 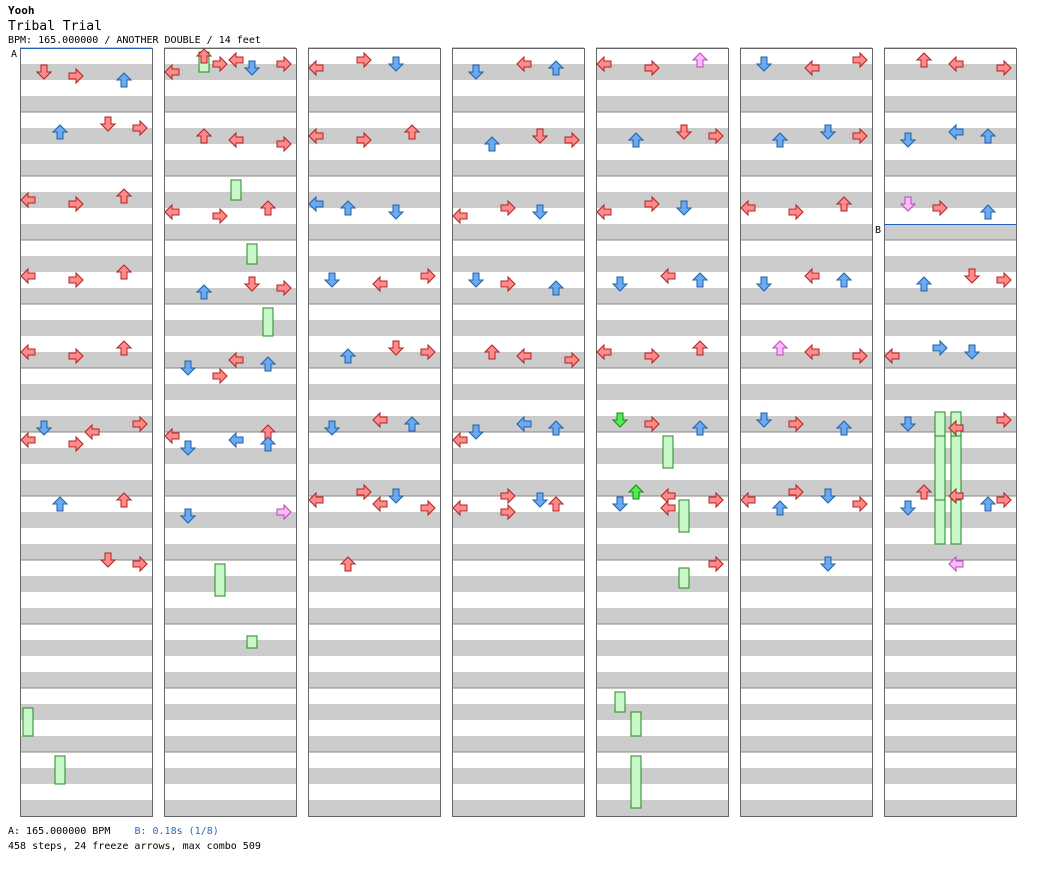 What do you see at coordinates (176, 831) in the screenshot?
I see `stop-text: B: 0.18s (1/8)` at bounding box center [176, 831].